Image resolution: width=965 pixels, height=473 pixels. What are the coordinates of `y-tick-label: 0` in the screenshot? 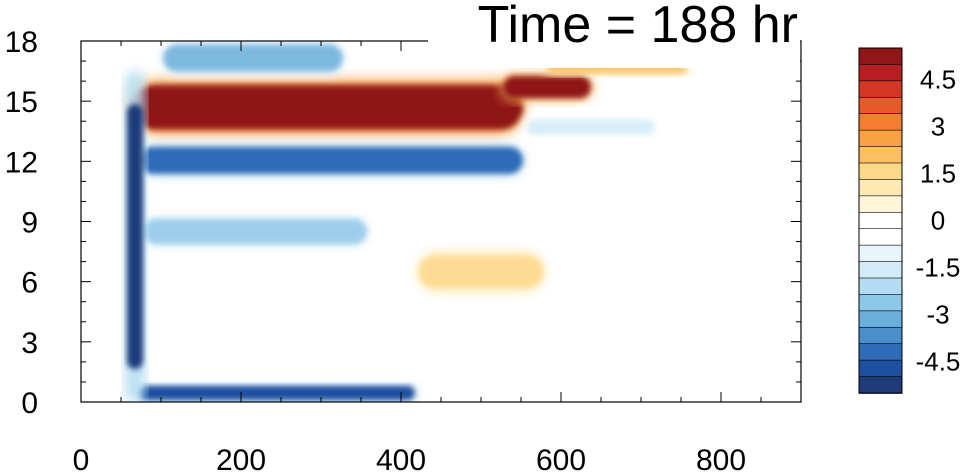 It's located at (29, 403).